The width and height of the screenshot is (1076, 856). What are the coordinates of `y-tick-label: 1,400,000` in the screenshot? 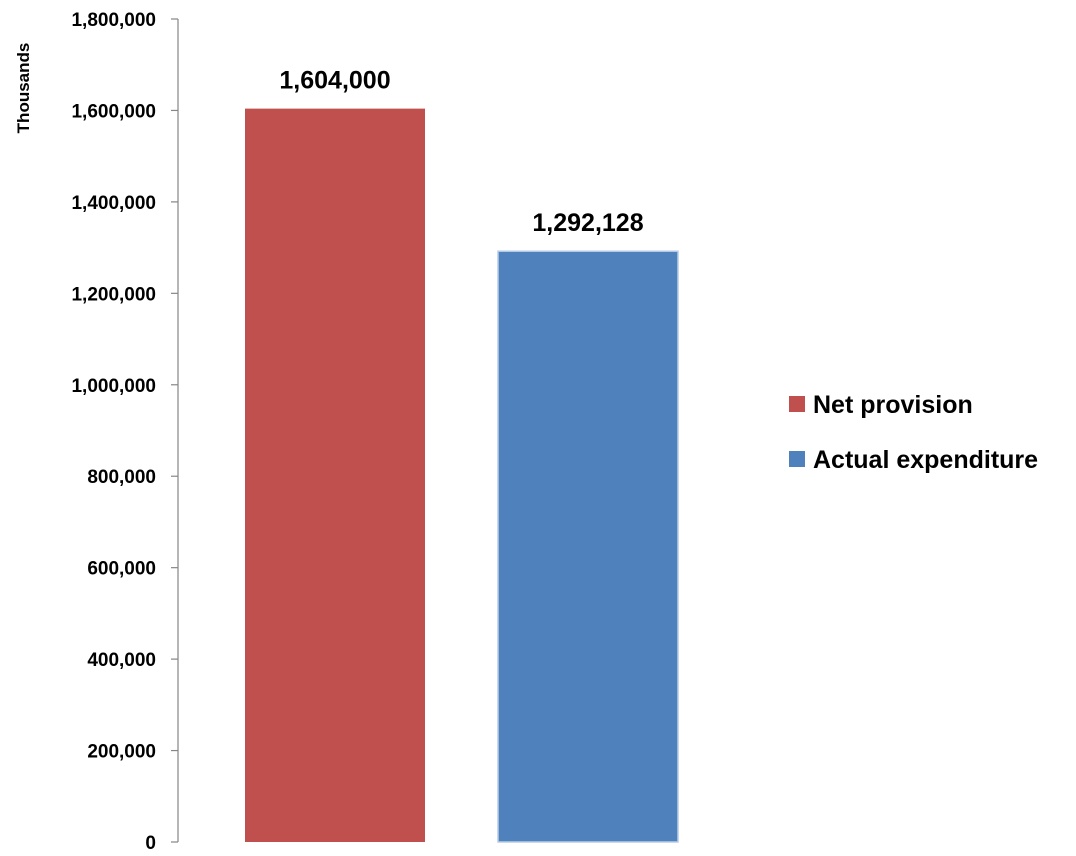 It's located at (113, 203).